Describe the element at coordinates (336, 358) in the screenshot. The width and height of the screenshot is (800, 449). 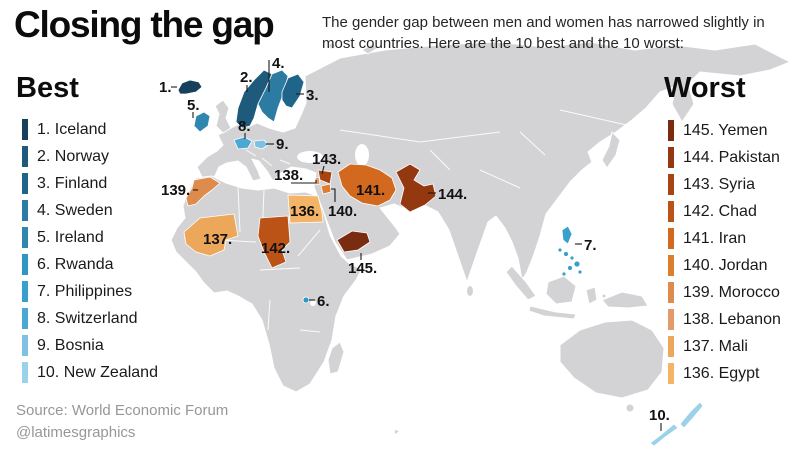
I see `landmass-madagascar` at that location.